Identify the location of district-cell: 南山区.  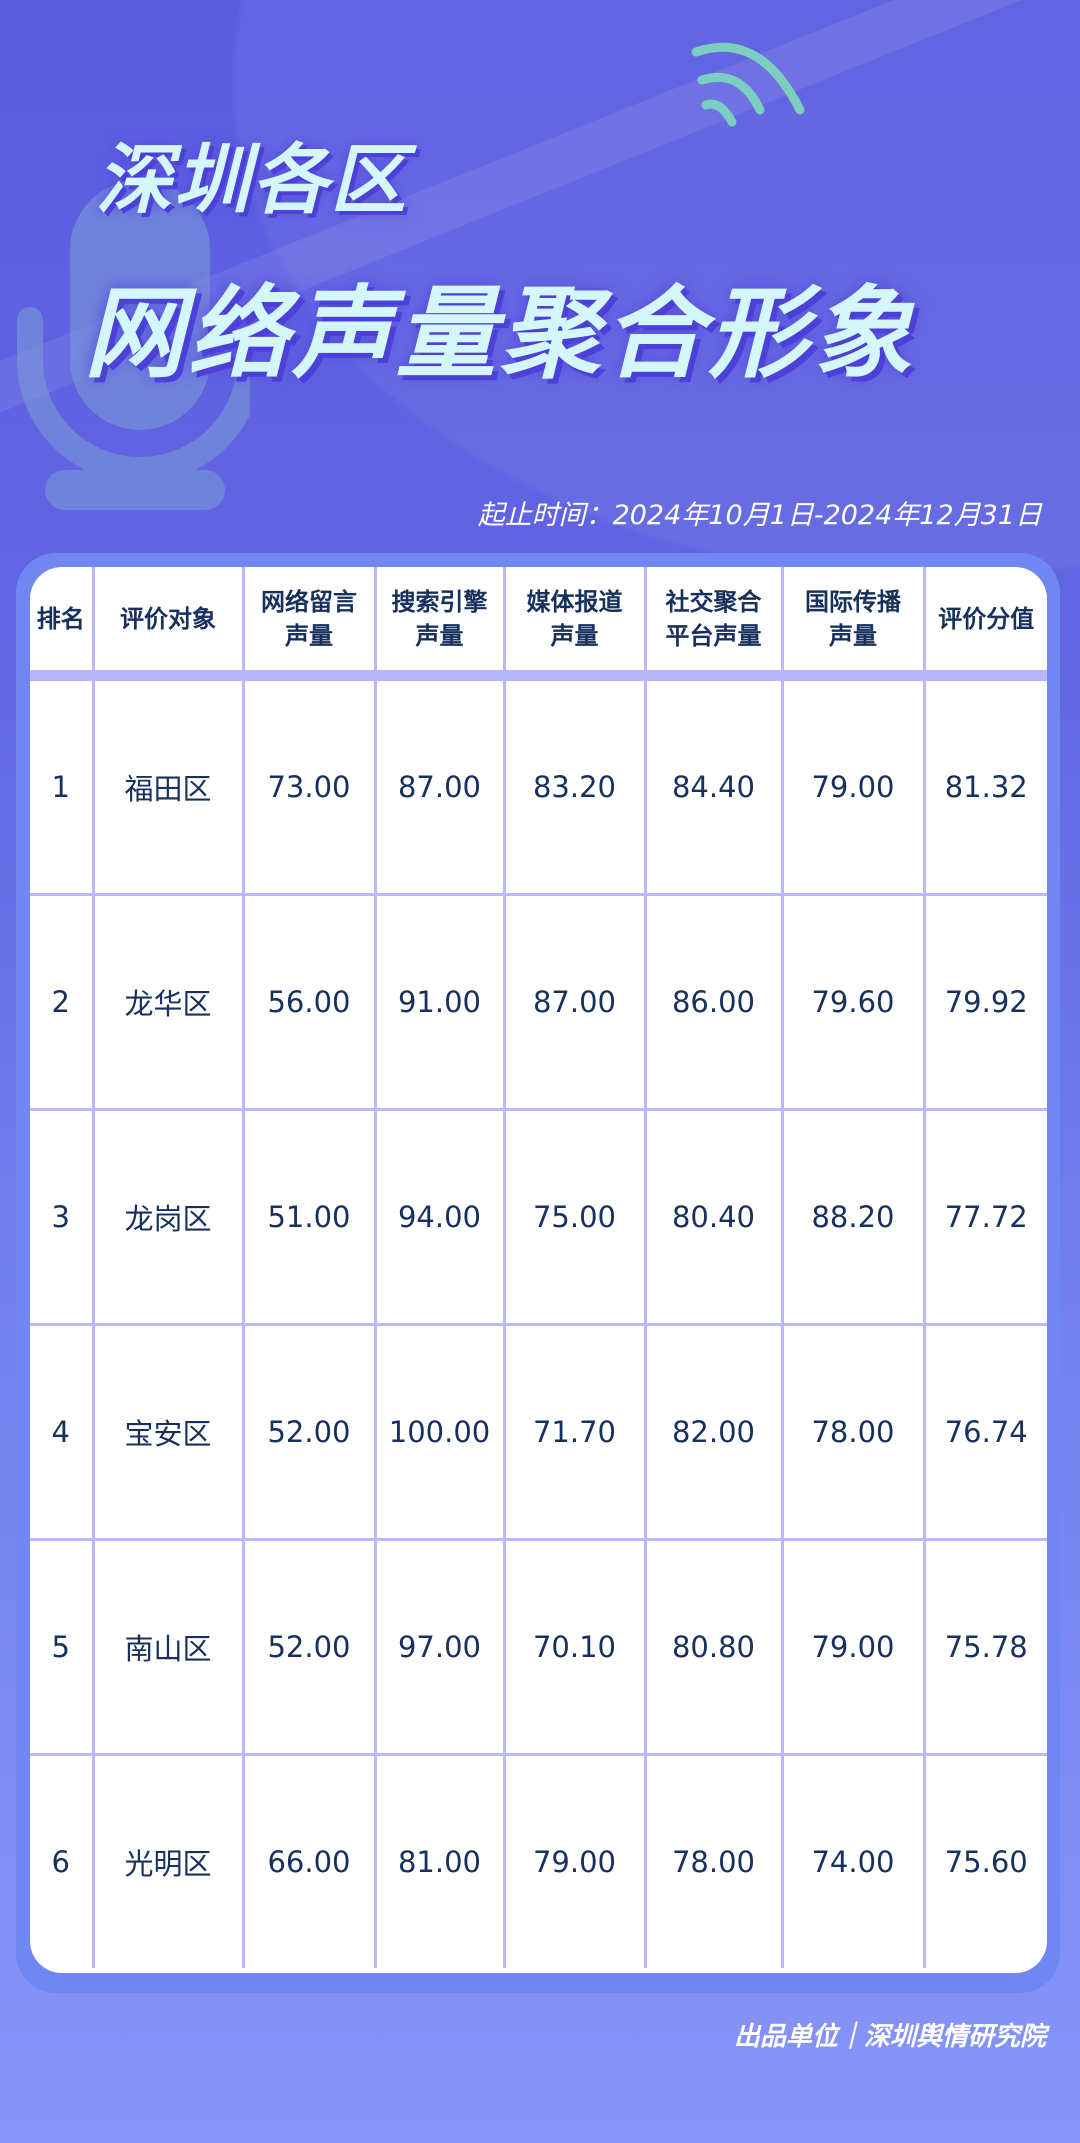
(167, 1647).